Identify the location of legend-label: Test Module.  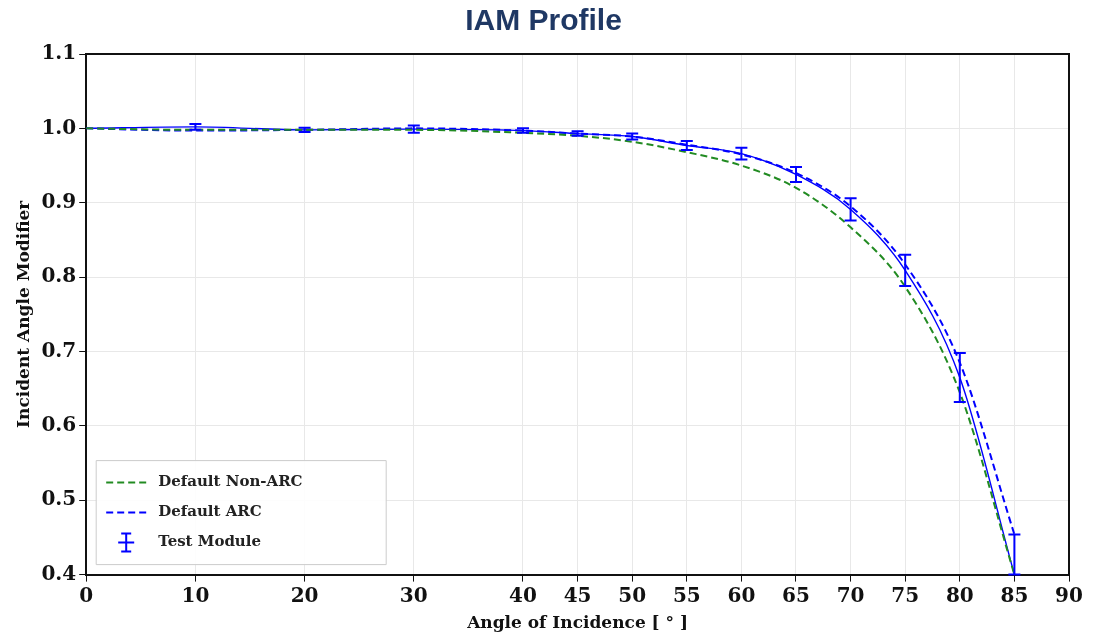
(210, 541).